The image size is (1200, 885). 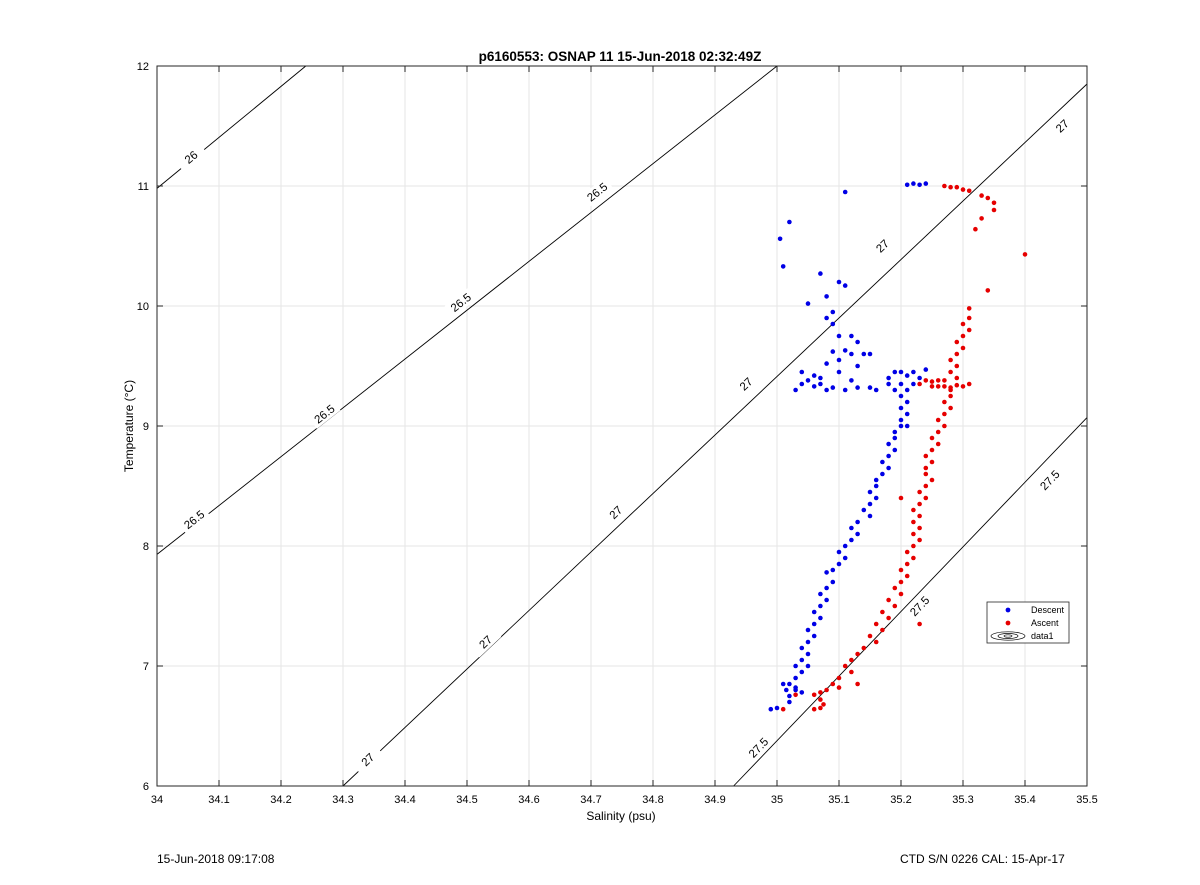 I want to click on x-tick-label-4: 34.4, so click(x=404, y=800).